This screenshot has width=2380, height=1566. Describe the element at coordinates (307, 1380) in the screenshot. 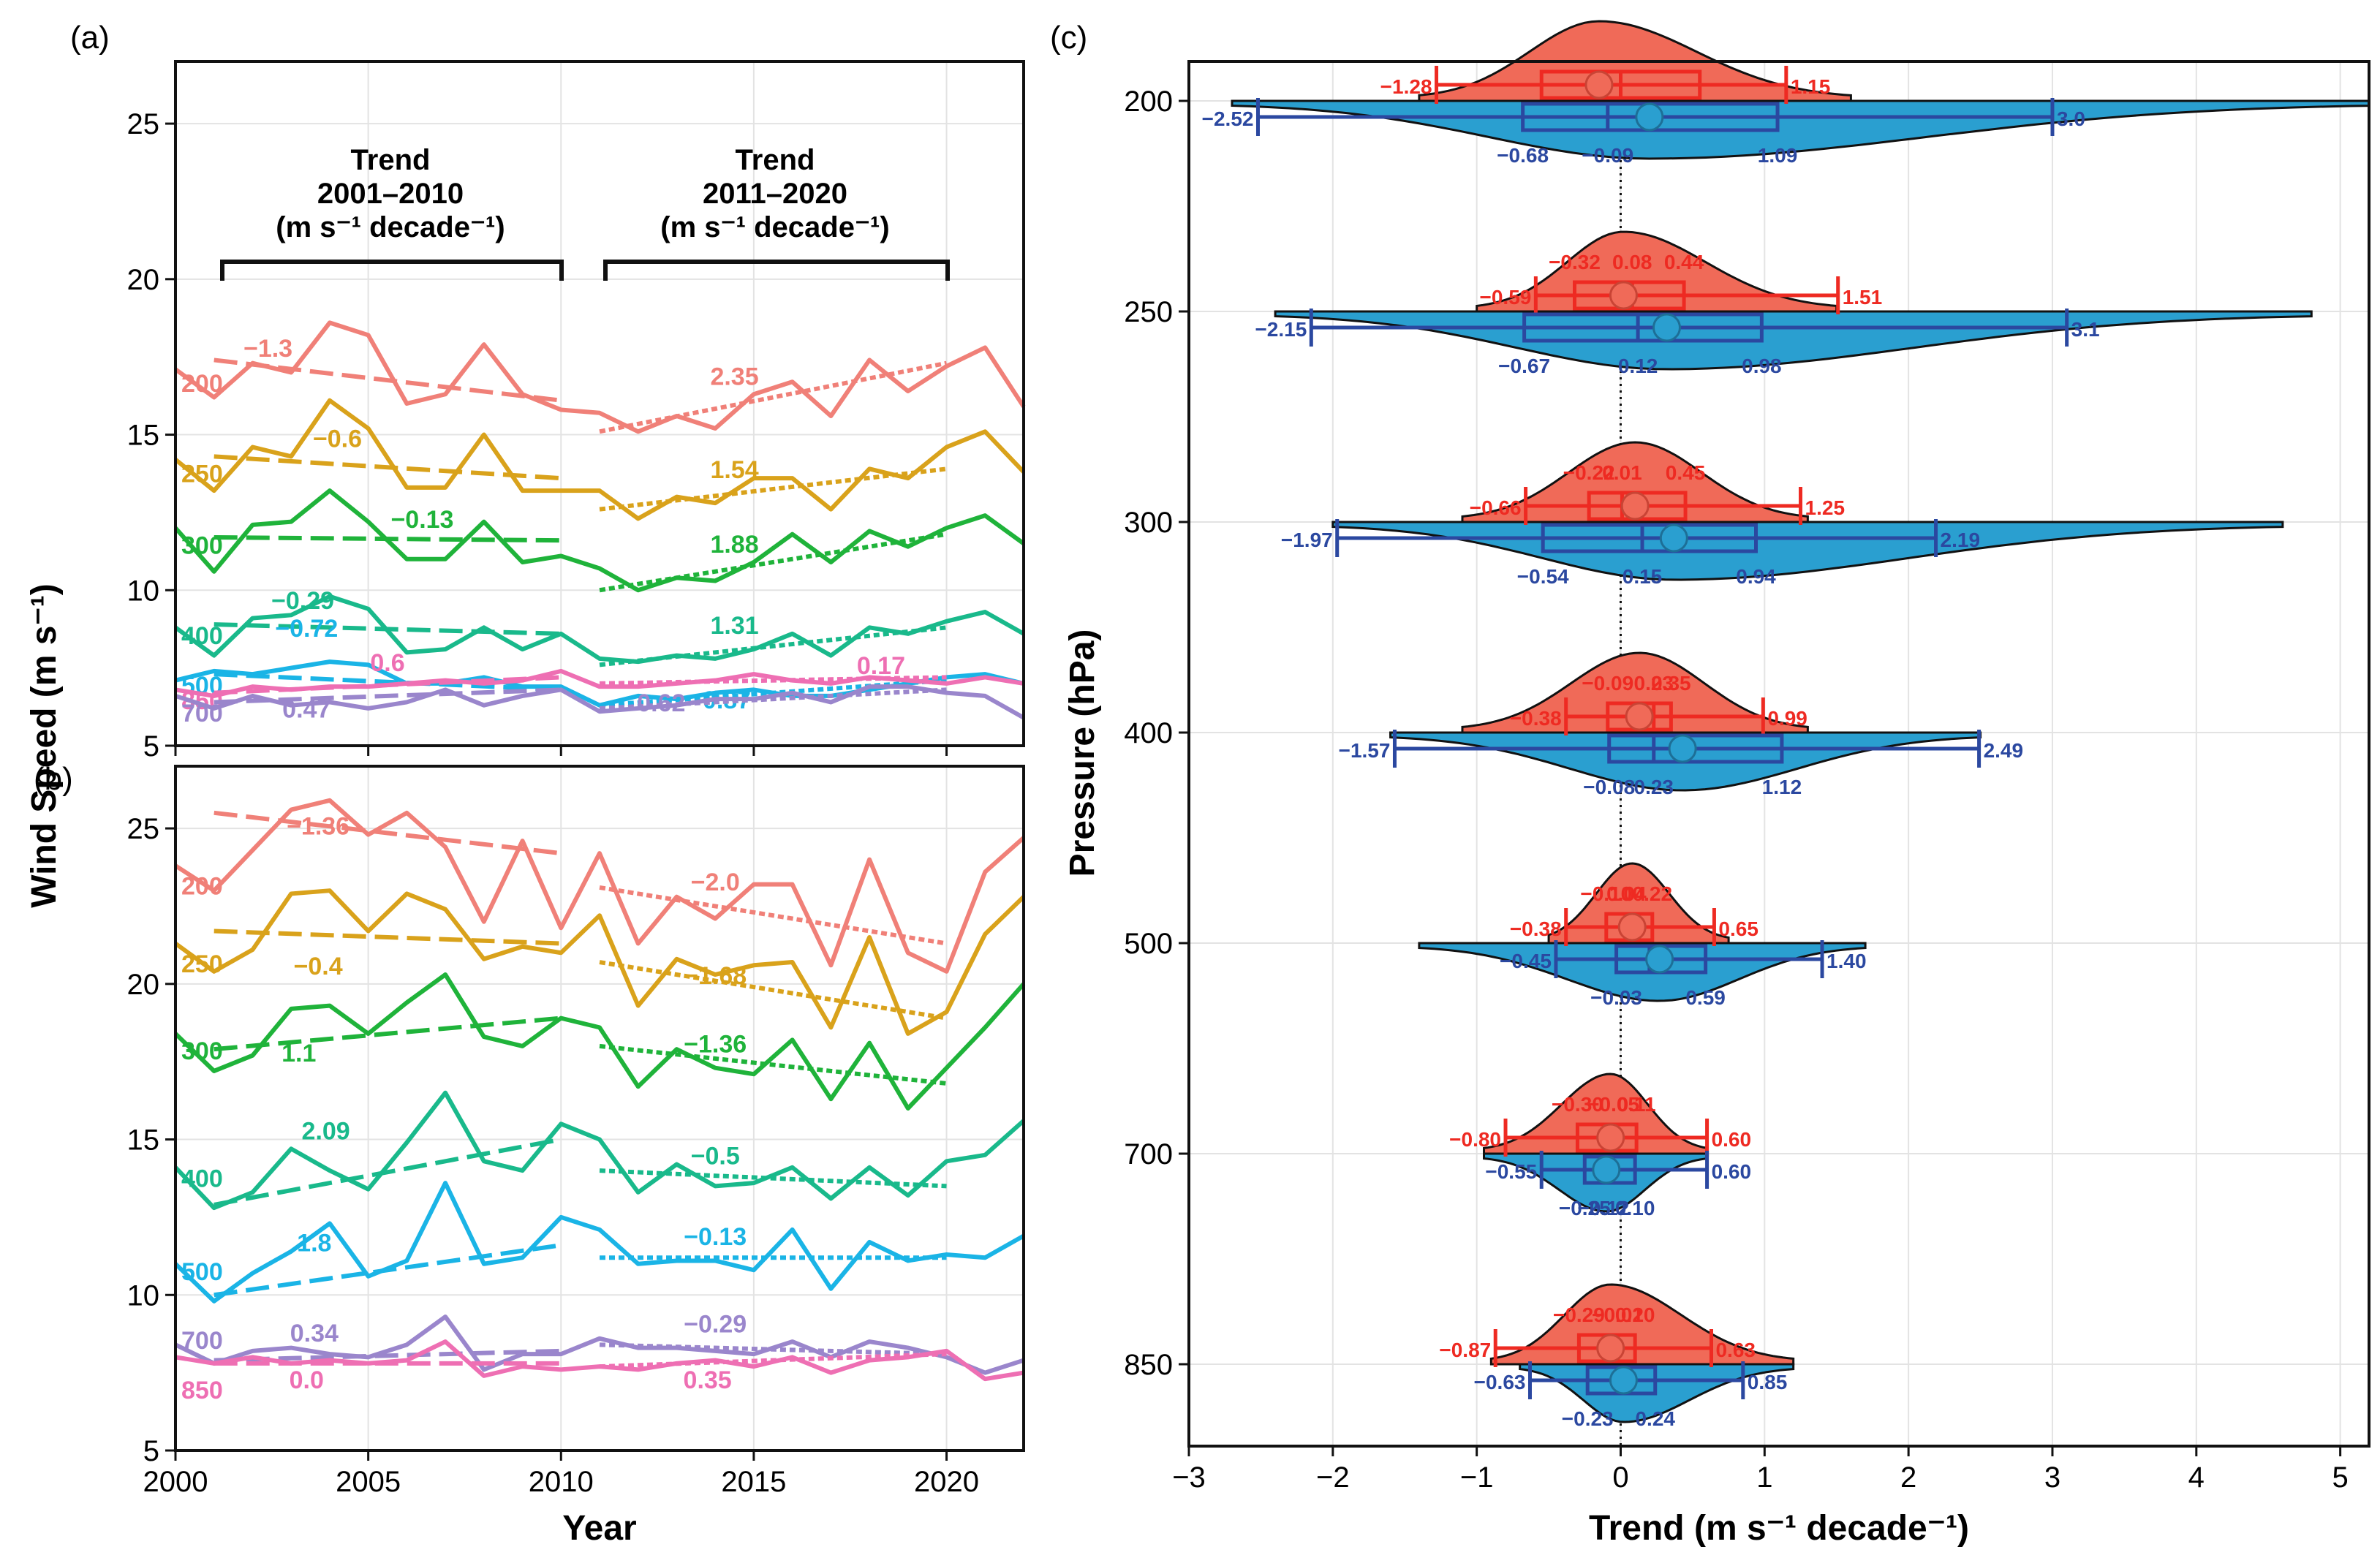

I see `trend-label-2001-2010-850: 0.0` at that location.